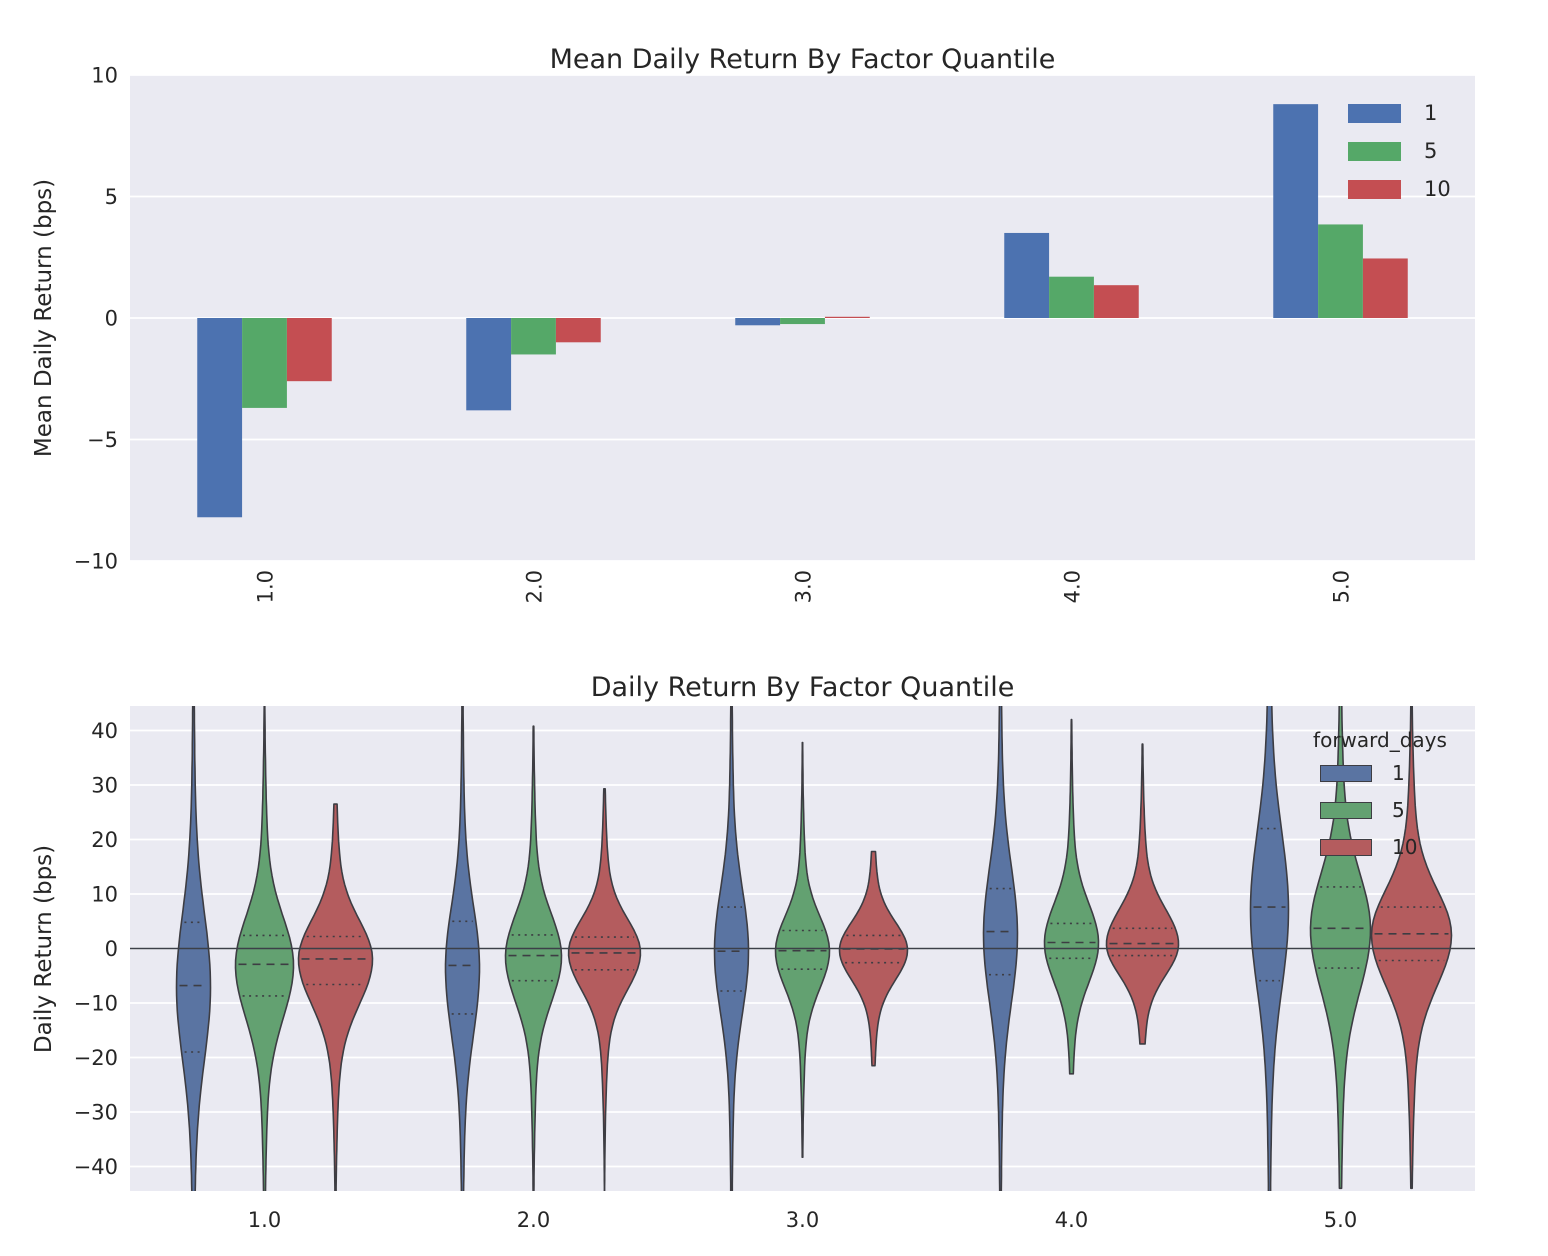  What do you see at coordinates (604, 989) in the screenshot?
I see `violin-q2.0-fd10` at bounding box center [604, 989].